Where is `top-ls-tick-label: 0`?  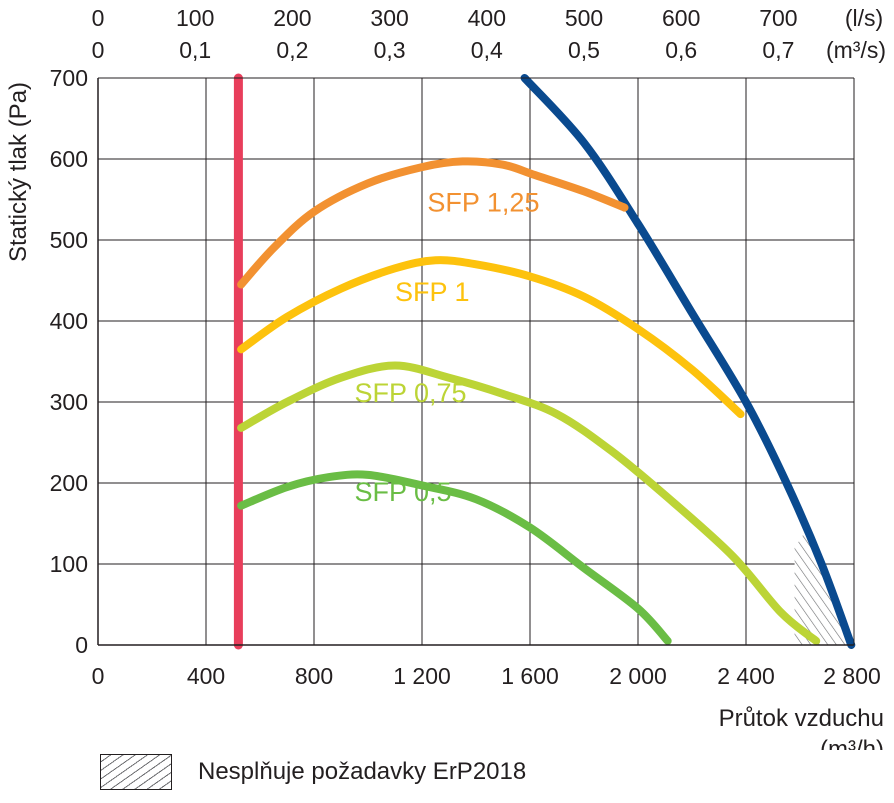
top-ls-tick-label: 0 is located at coordinates (98, 18).